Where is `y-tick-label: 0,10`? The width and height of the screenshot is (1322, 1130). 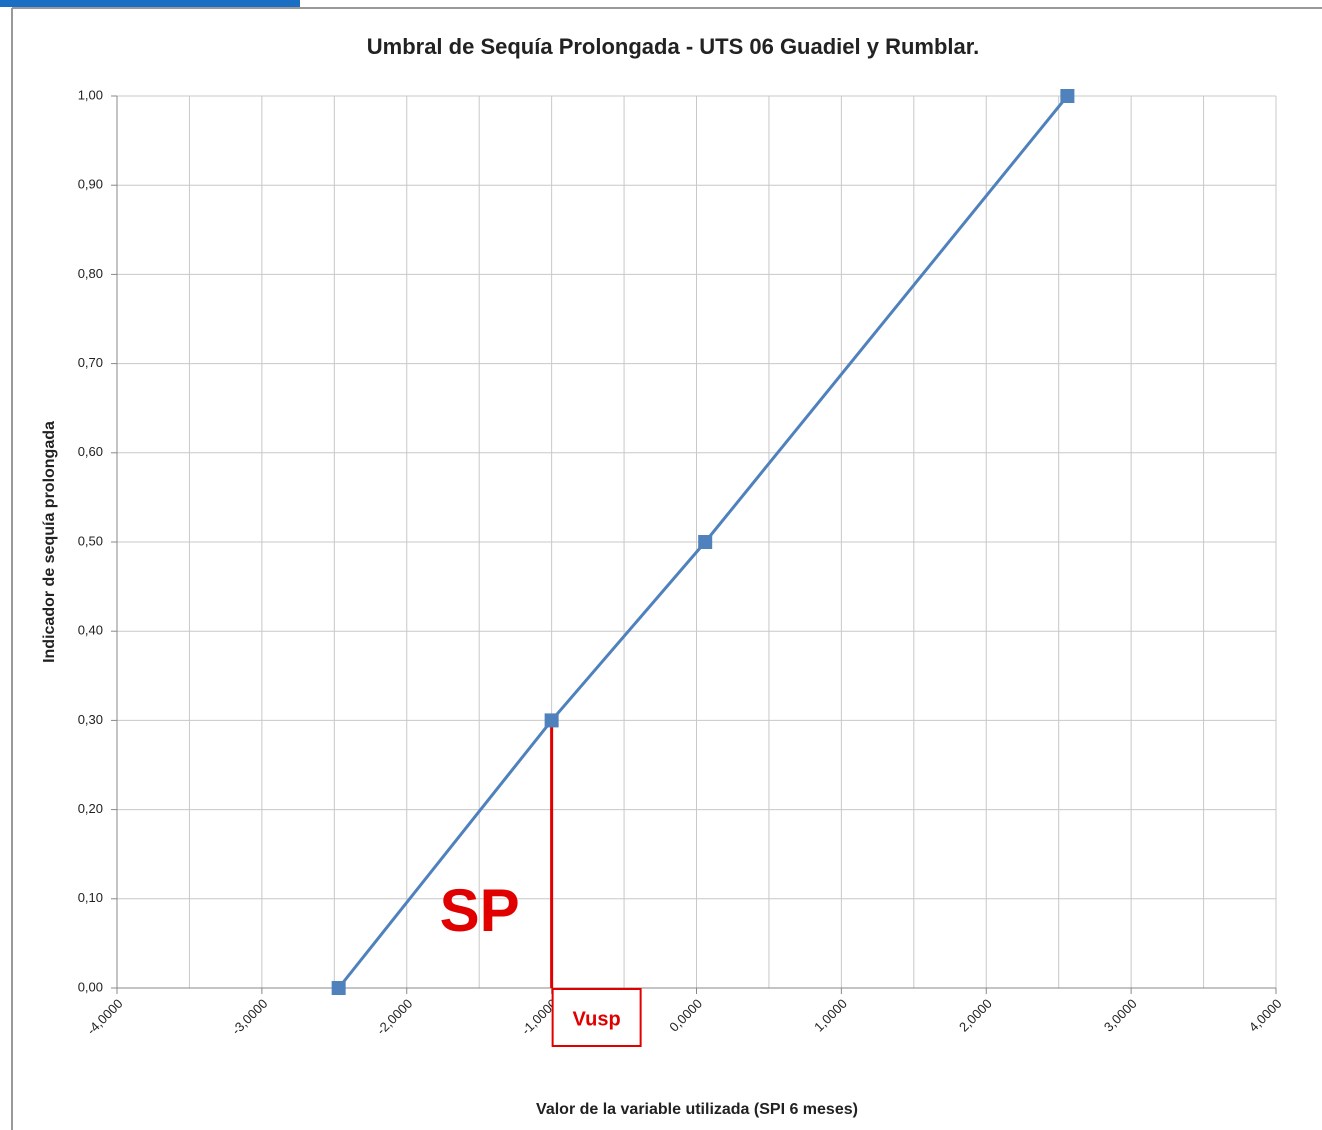
y-tick-label: 0,10 is located at coordinates (90, 897).